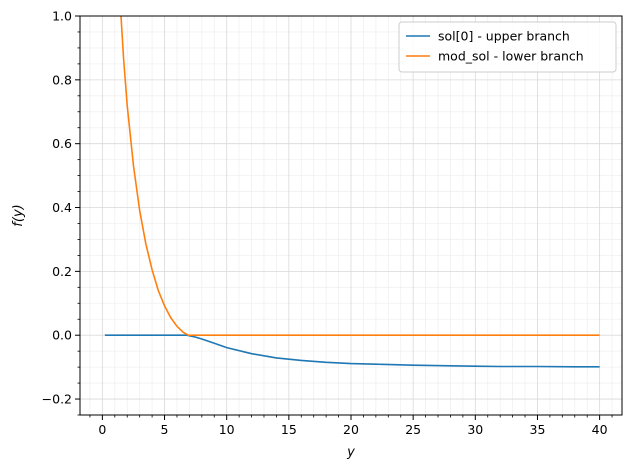 Image resolution: width=630 pixels, height=470 pixels. What do you see at coordinates (475, 429) in the screenshot?
I see `x-tick-label: 30` at bounding box center [475, 429].